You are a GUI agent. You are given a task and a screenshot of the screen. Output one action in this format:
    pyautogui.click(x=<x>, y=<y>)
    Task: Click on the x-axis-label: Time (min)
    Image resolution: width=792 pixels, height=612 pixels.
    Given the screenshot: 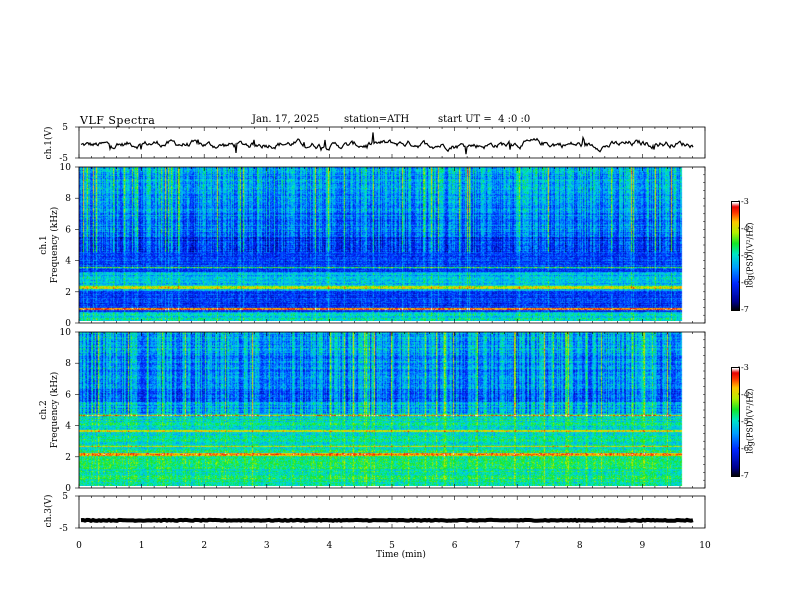 What is the action you would take?
    pyautogui.click(x=401, y=555)
    